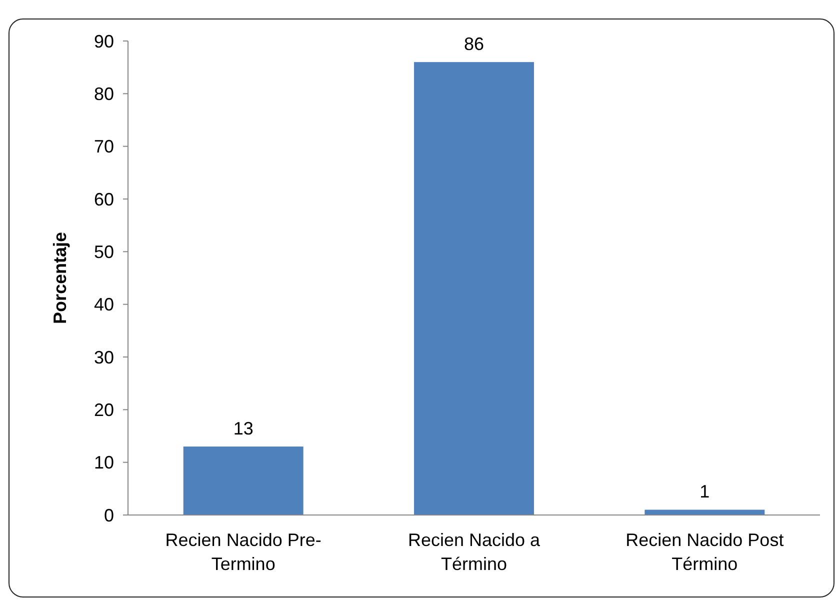 Image resolution: width=836 pixels, height=600 pixels. What do you see at coordinates (104, 94) in the screenshot?
I see `y-tick-label: 80` at bounding box center [104, 94].